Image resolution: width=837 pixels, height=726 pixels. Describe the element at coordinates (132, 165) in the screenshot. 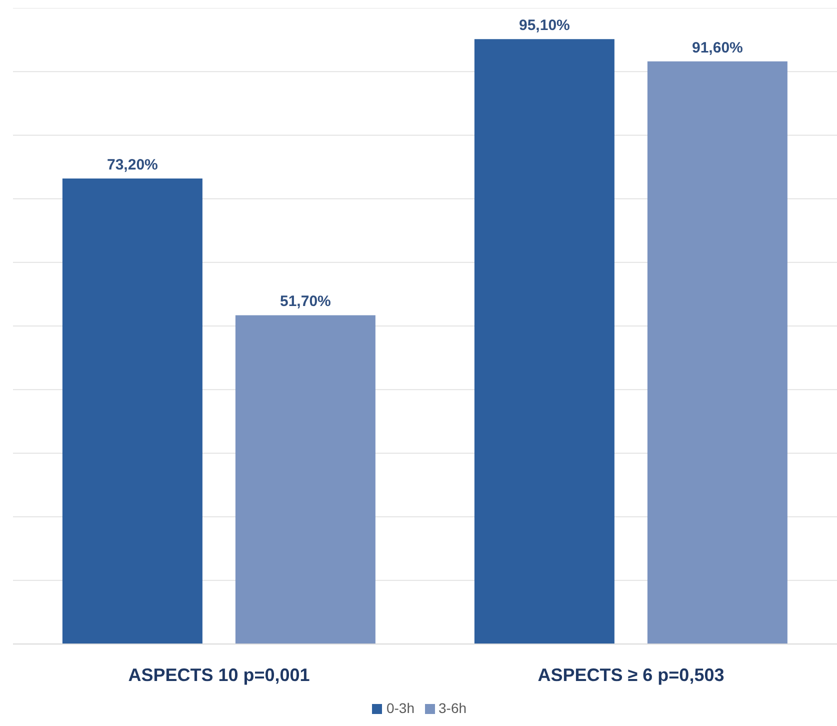

I see `data-label: 73,20%` at that location.